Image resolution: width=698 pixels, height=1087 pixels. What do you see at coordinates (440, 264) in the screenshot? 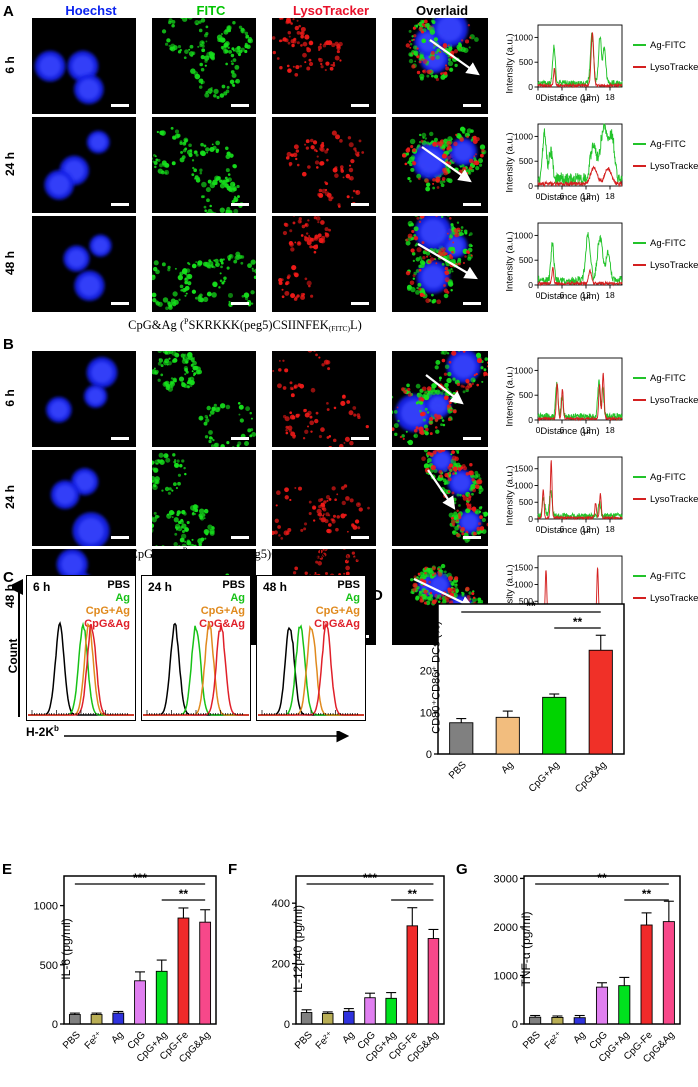
I see `micrograph-a-48h-overlaid` at bounding box center [440, 264].